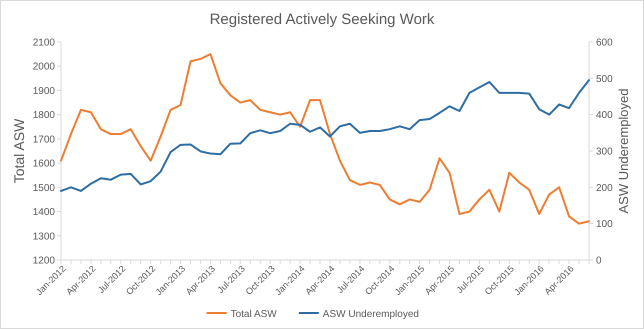 This screenshot has height=329, width=644. I want to click on y-axis-title: Total ASW, so click(19, 151).